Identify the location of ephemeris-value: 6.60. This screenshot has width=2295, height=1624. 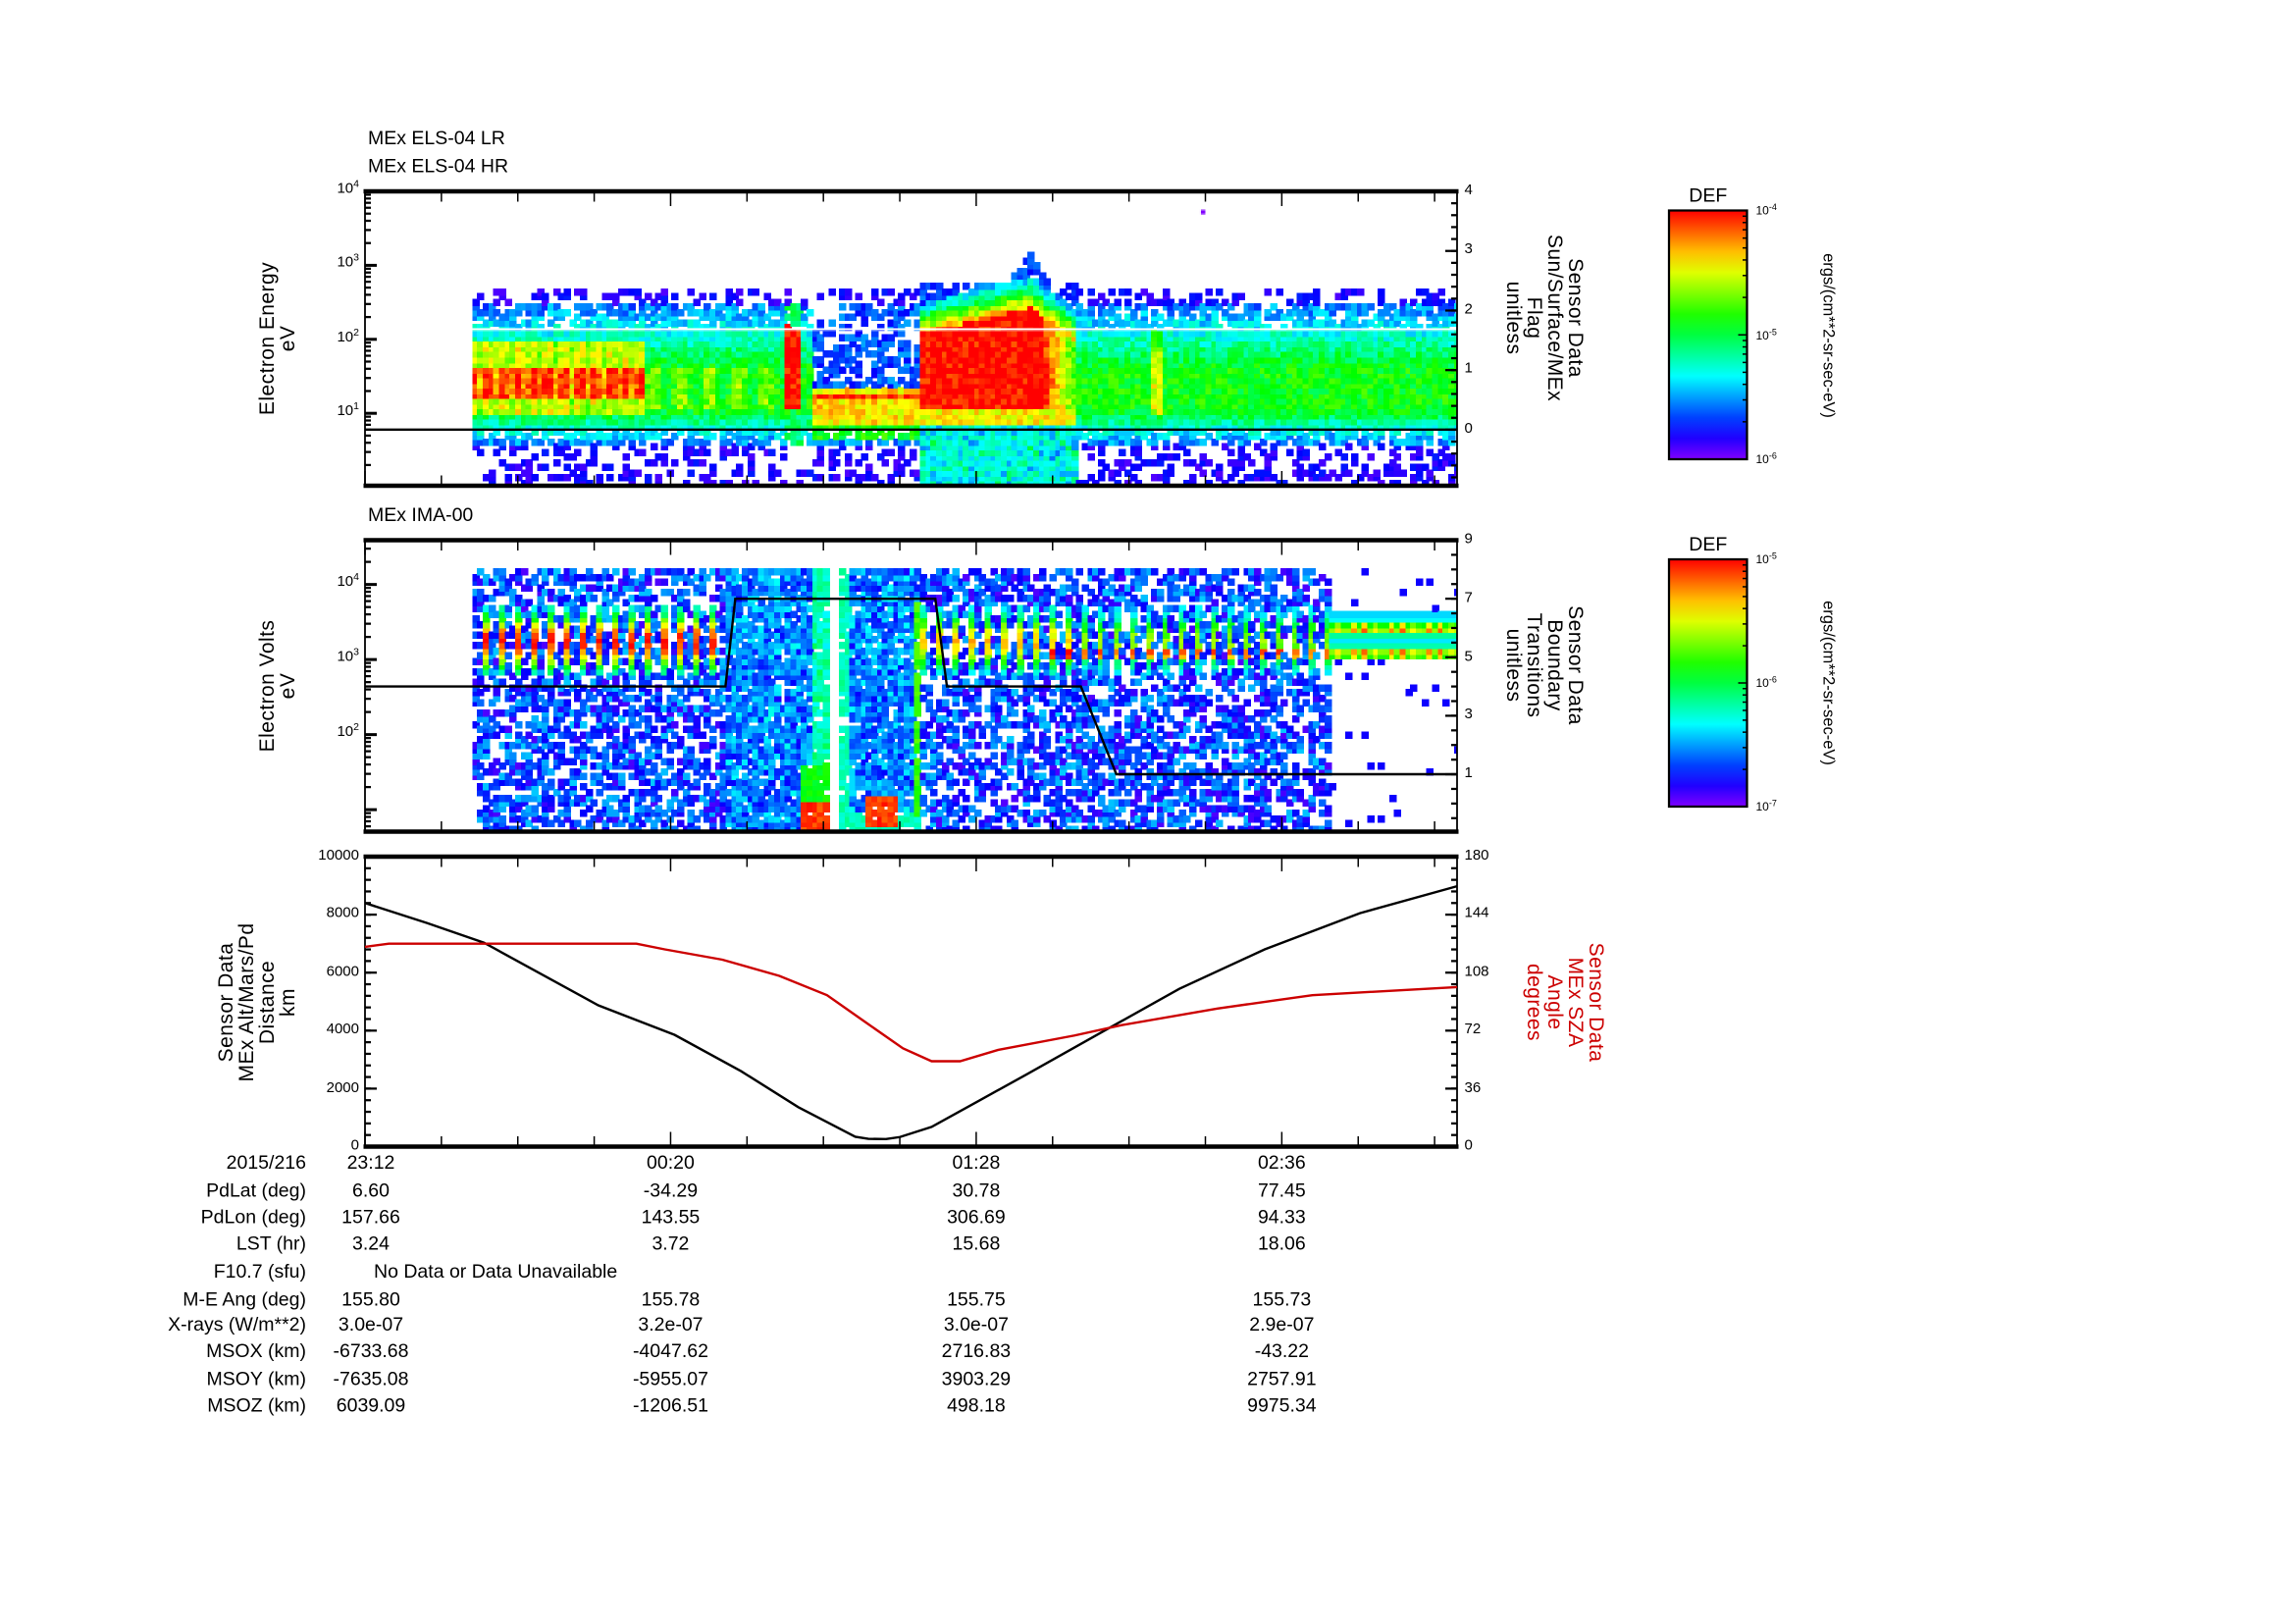
(371, 1190).